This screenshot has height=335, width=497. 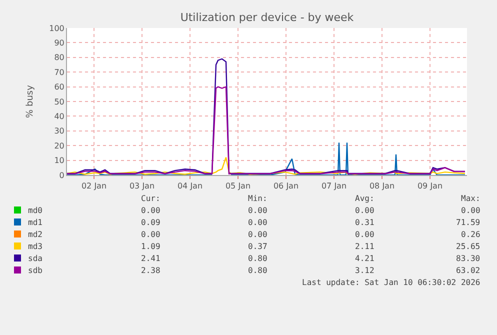 I want to click on y-tick-label: 10, so click(x=59, y=161).